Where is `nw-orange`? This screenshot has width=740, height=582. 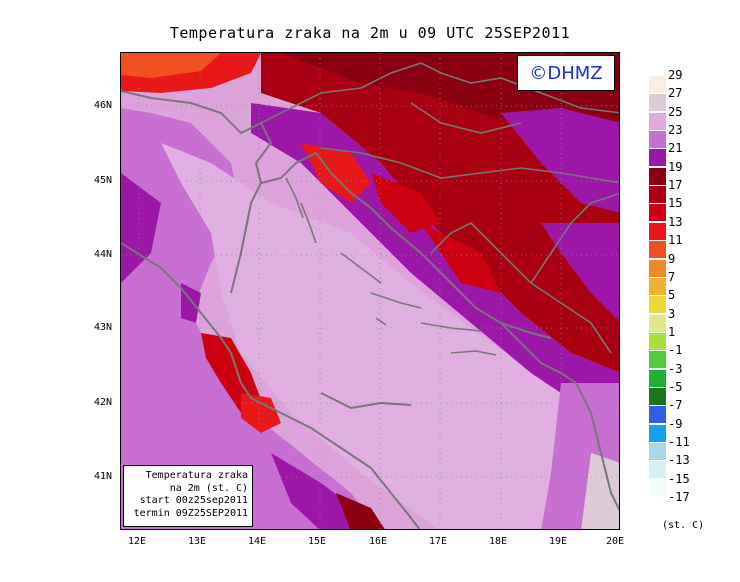
nw-orange is located at coordinates (171, 65).